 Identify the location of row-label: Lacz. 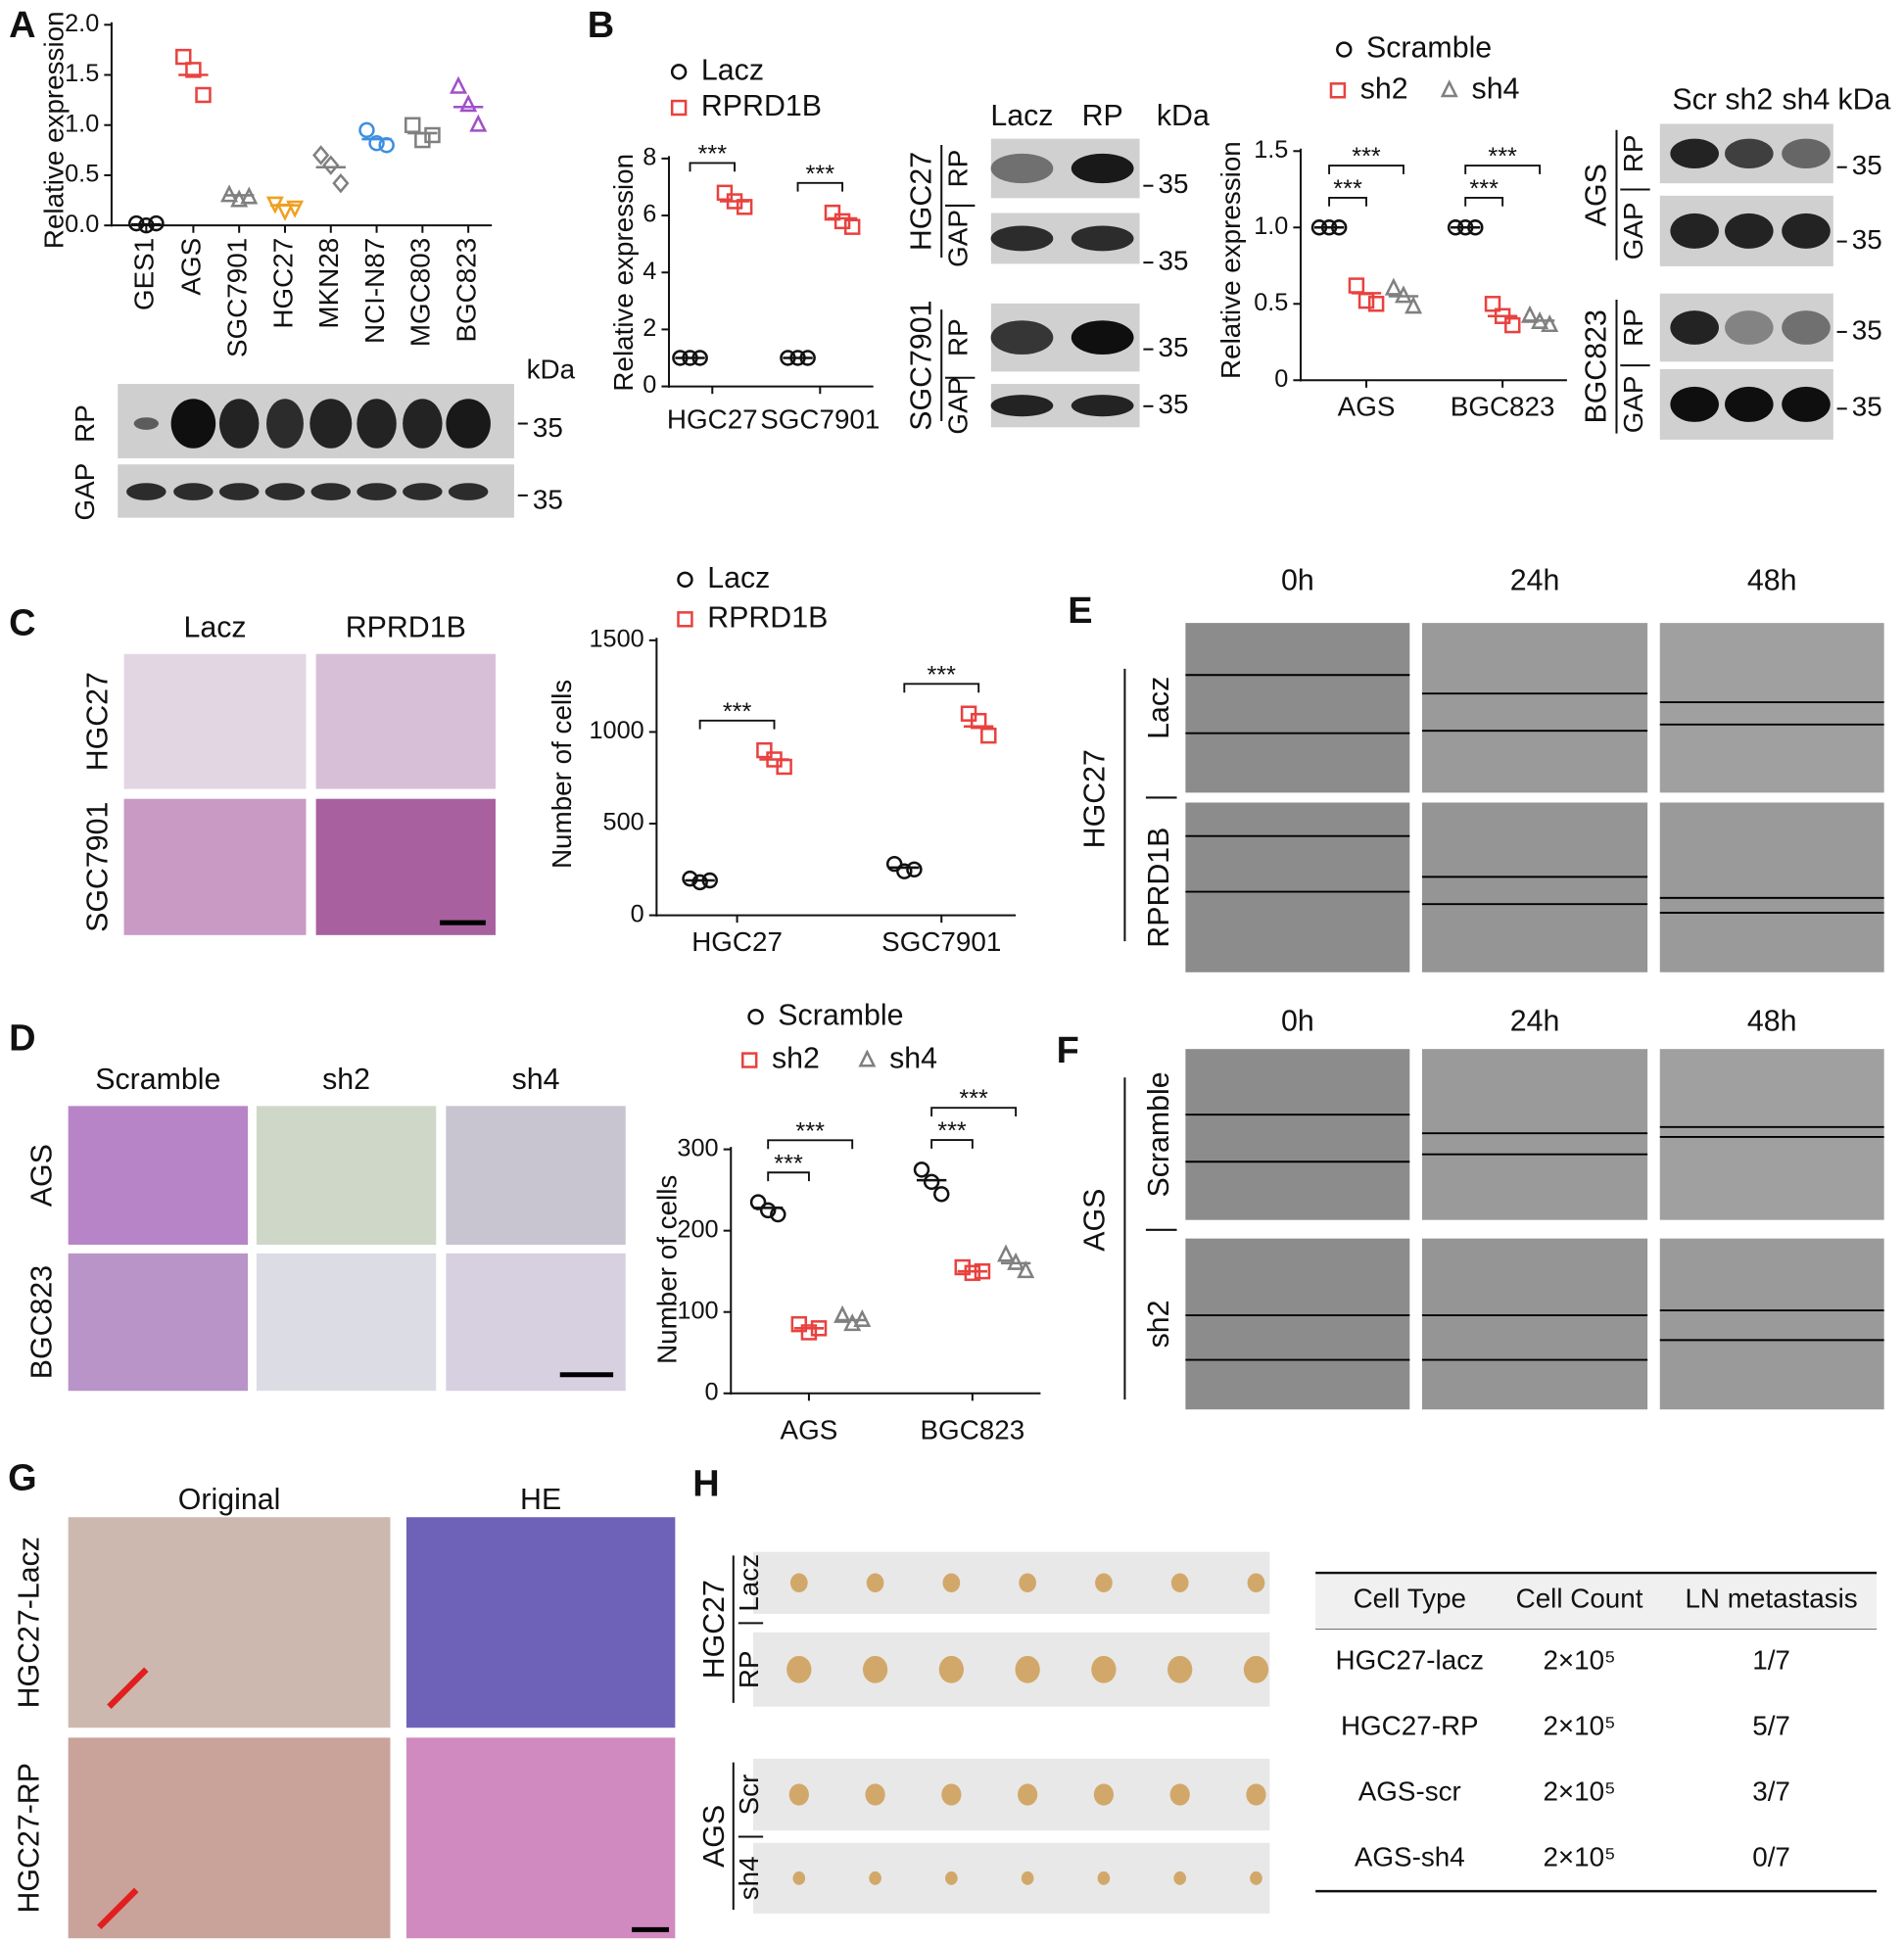
(749, 1583).